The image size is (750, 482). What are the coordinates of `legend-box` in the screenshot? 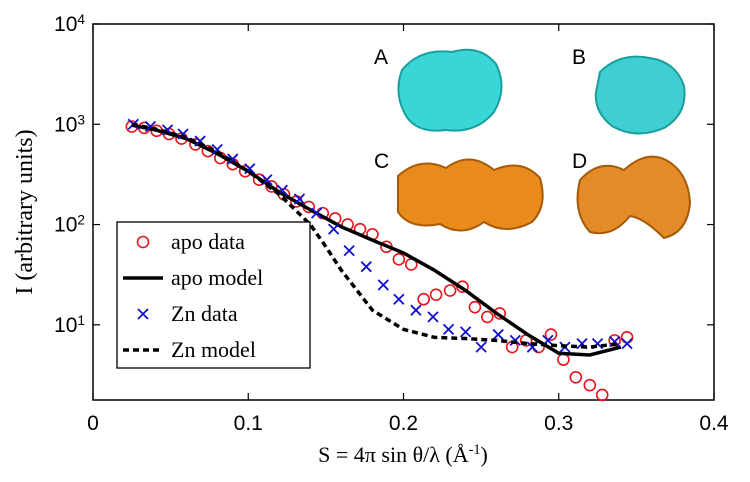 It's located at (213, 295).